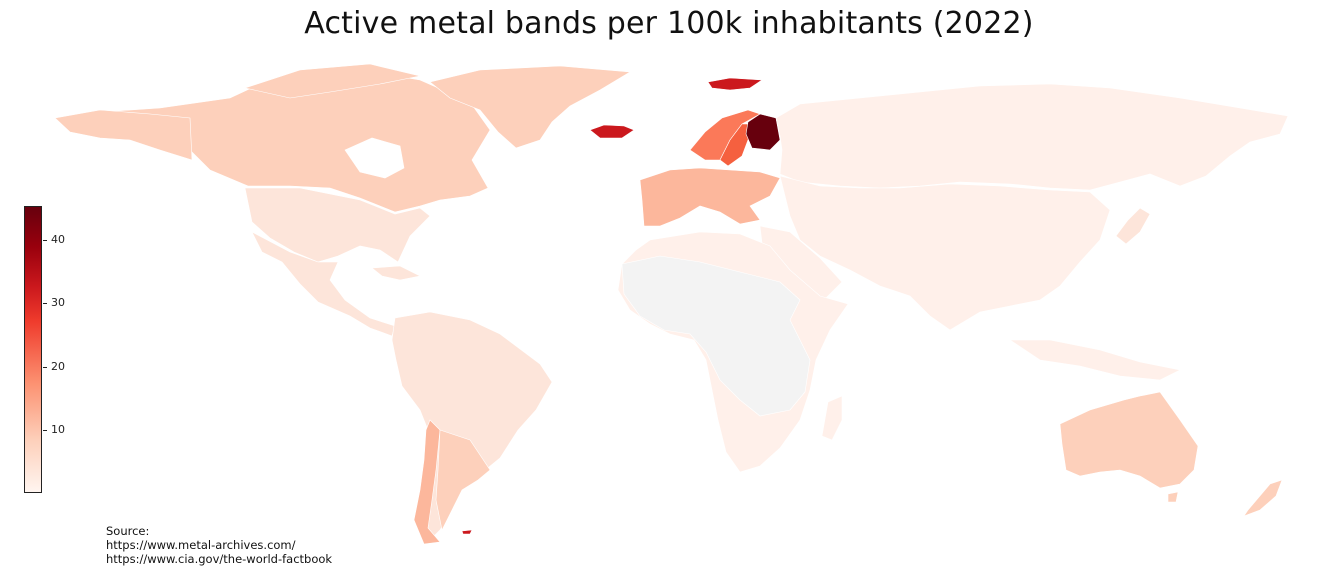  I want to click on source-link-metal-archives: https://www.metal-archives.com/, so click(201, 545).